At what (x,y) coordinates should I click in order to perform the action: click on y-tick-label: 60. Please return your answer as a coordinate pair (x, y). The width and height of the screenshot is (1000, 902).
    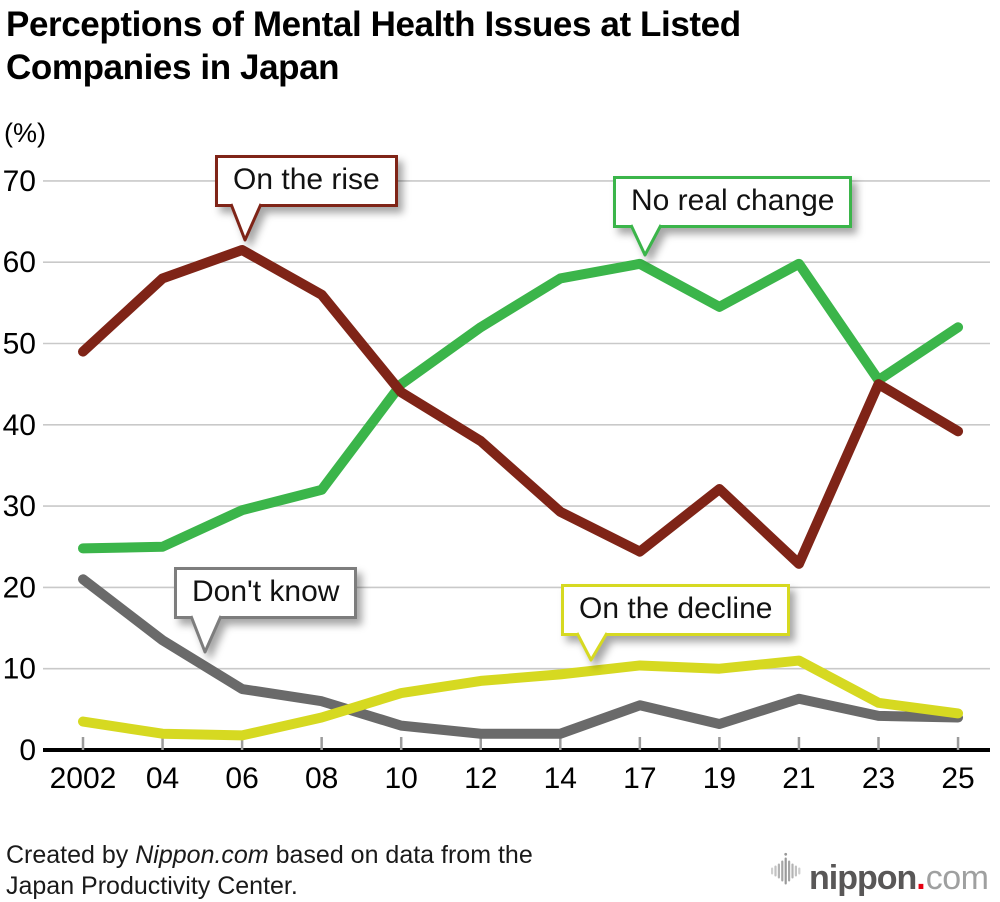
    Looking at the image, I should click on (19, 262).